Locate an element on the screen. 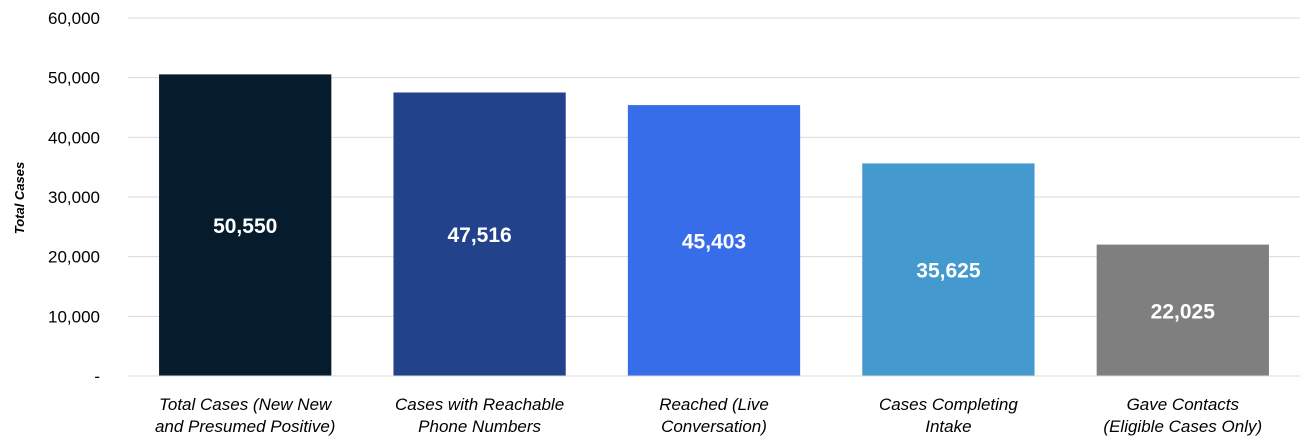 This screenshot has height=440, width=1315. bar-data-label: 22,025 is located at coordinates (1183, 311).